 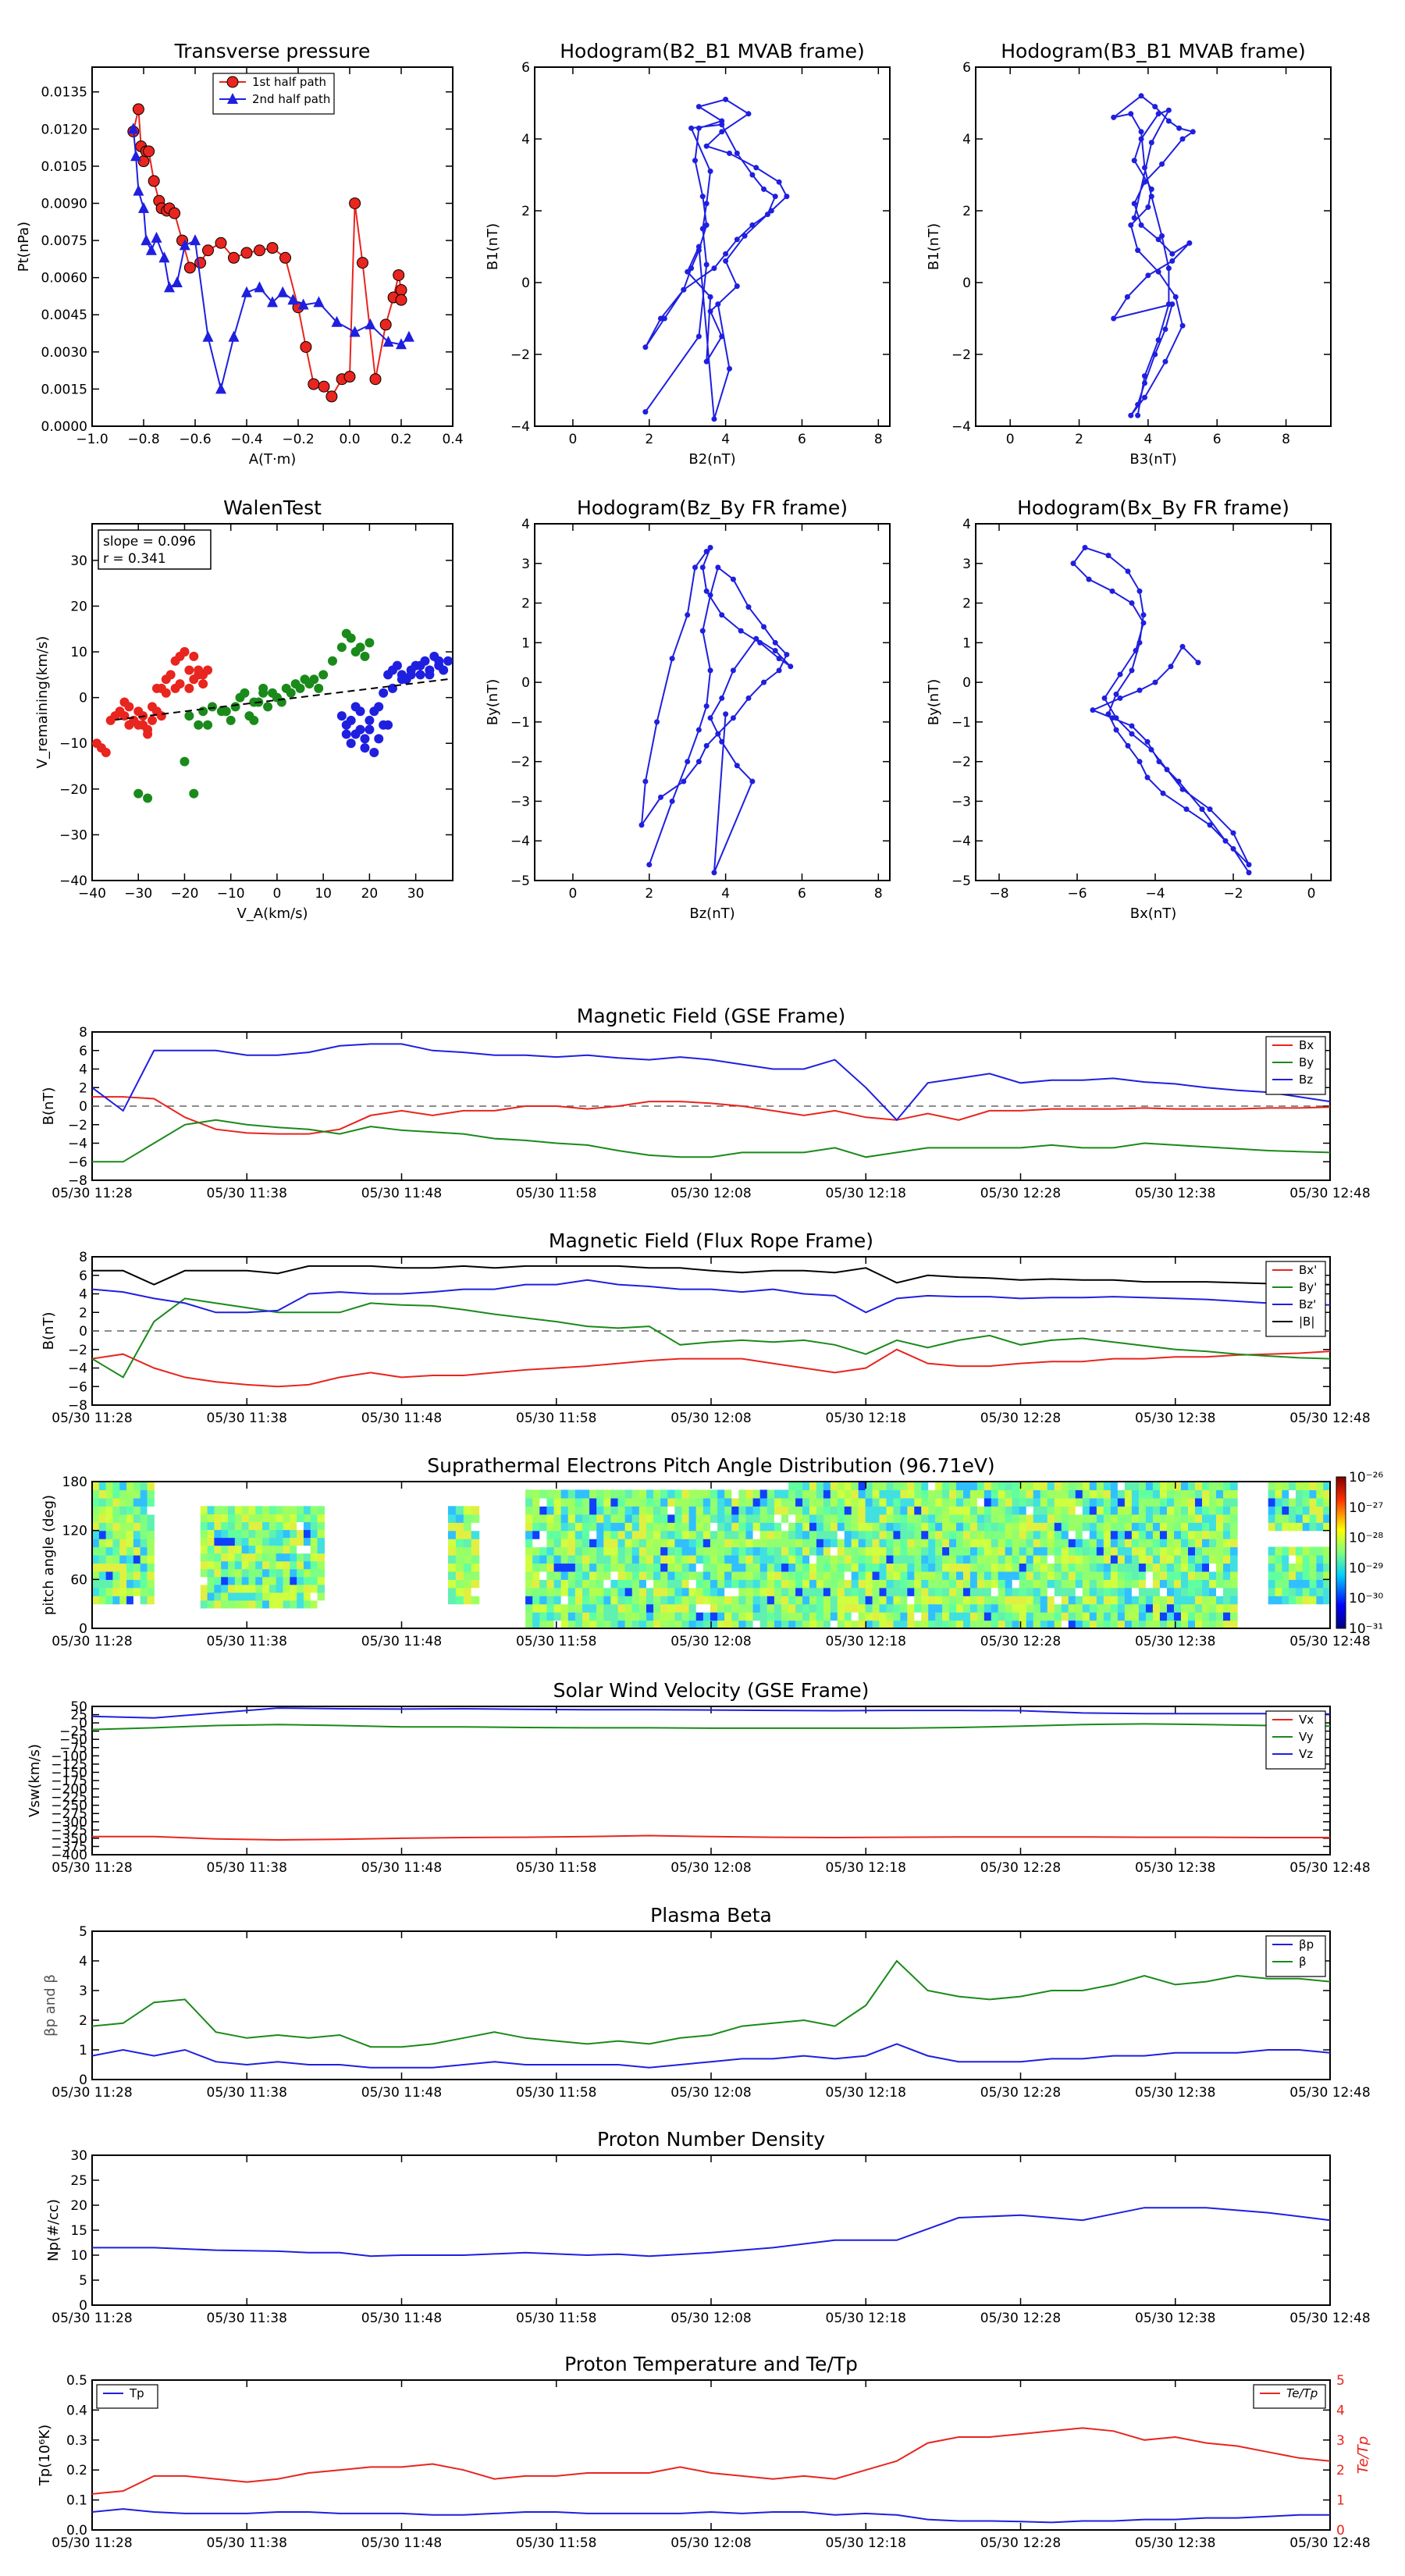 I want to click on plasma-beta-legend, so click(x=1295, y=1956).